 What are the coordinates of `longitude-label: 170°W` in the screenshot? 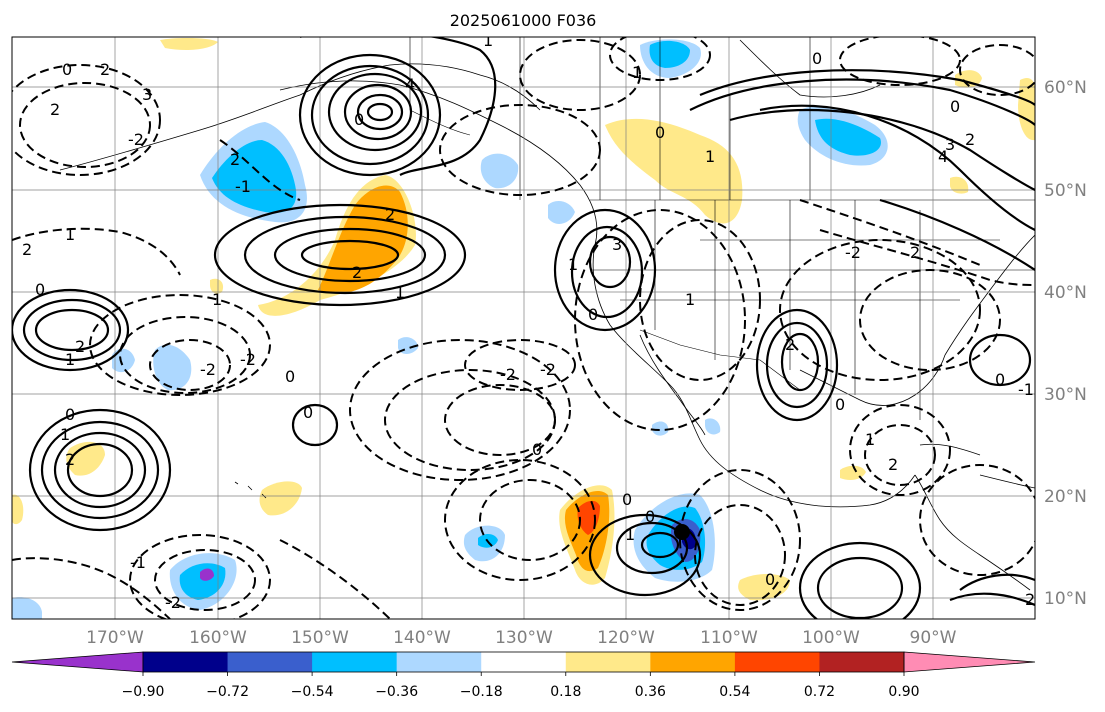 It's located at (115, 638).